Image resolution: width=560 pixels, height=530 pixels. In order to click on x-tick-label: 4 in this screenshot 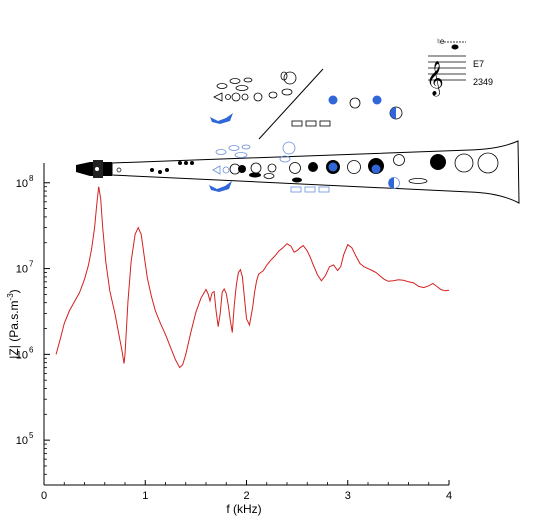, I will do `click(449, 496)`.